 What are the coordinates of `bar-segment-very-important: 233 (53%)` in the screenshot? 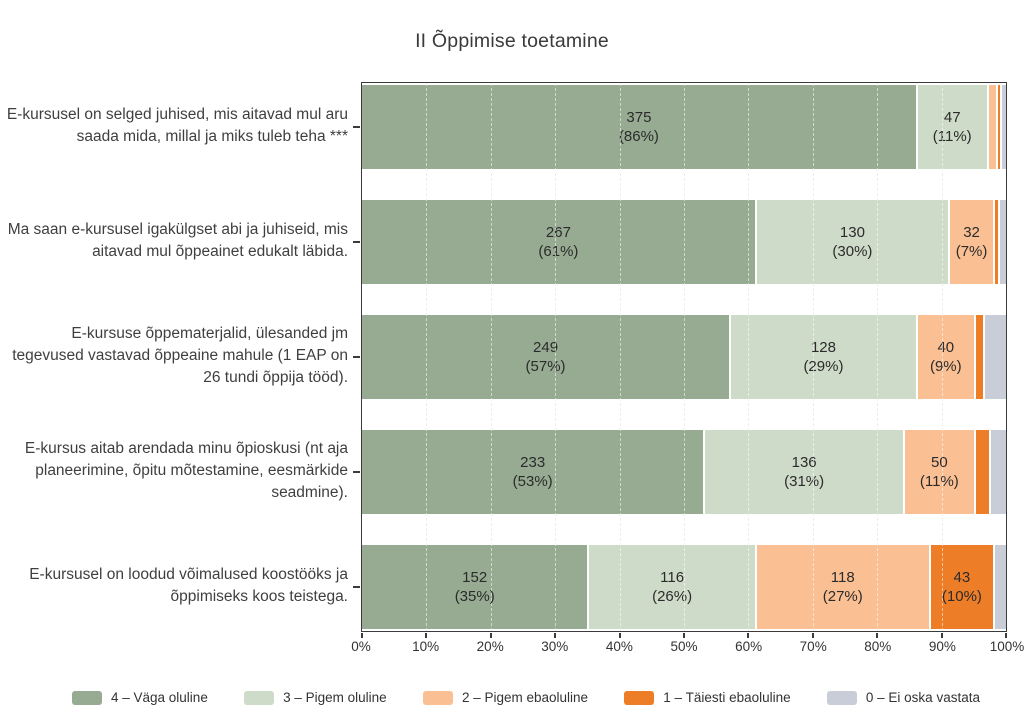 It's located at (533, 472).